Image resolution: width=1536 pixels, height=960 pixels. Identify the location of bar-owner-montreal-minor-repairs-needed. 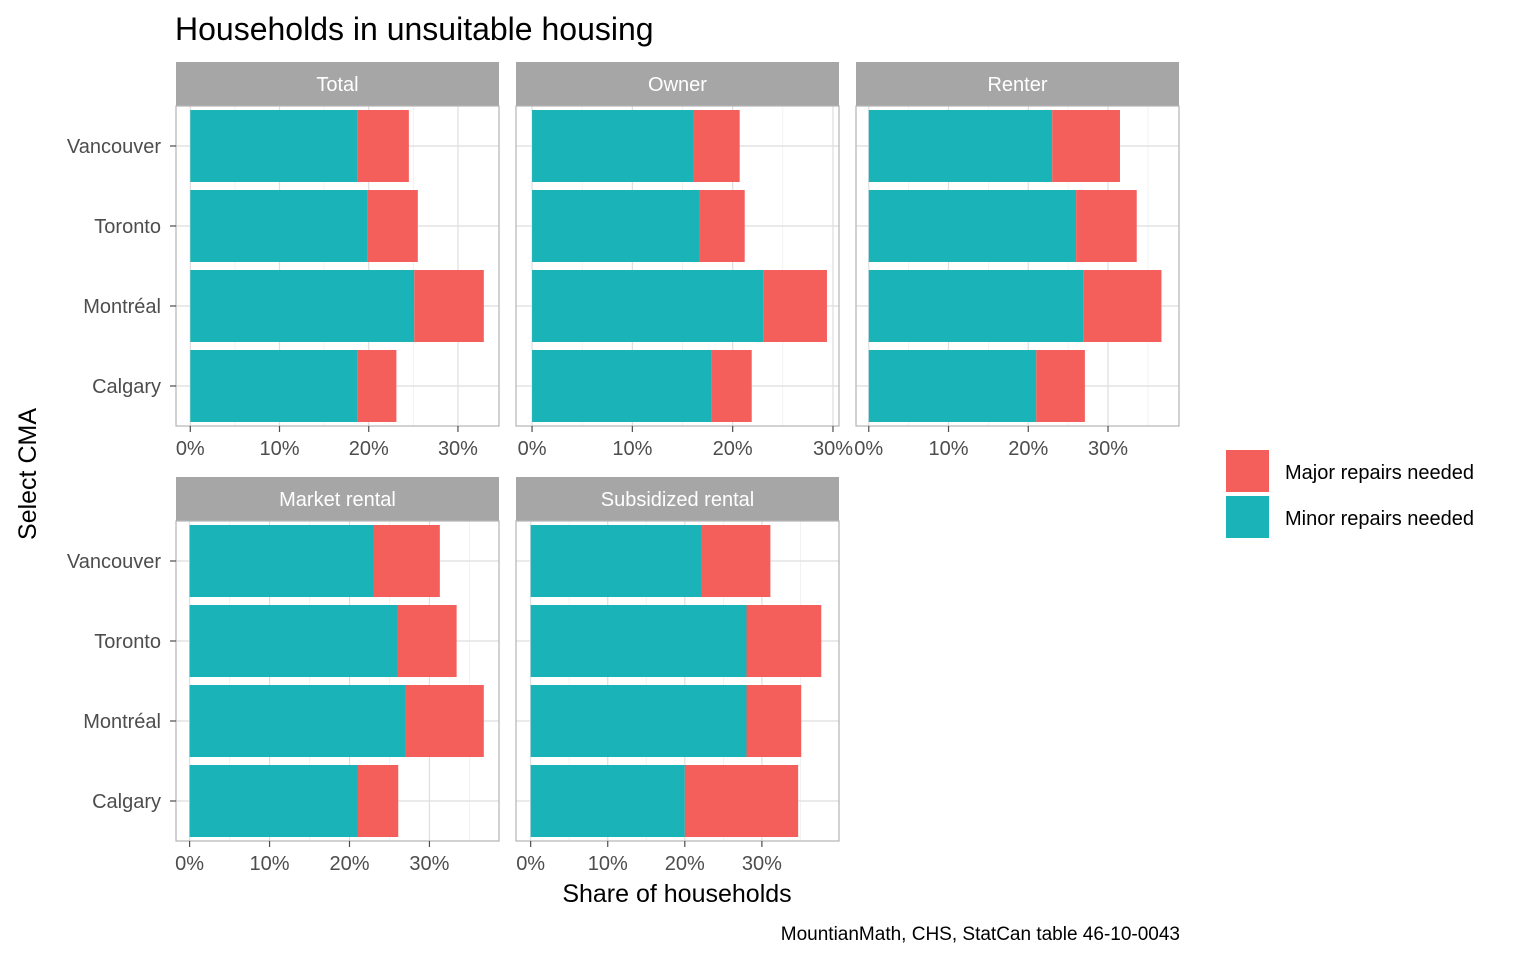
(648, 306).